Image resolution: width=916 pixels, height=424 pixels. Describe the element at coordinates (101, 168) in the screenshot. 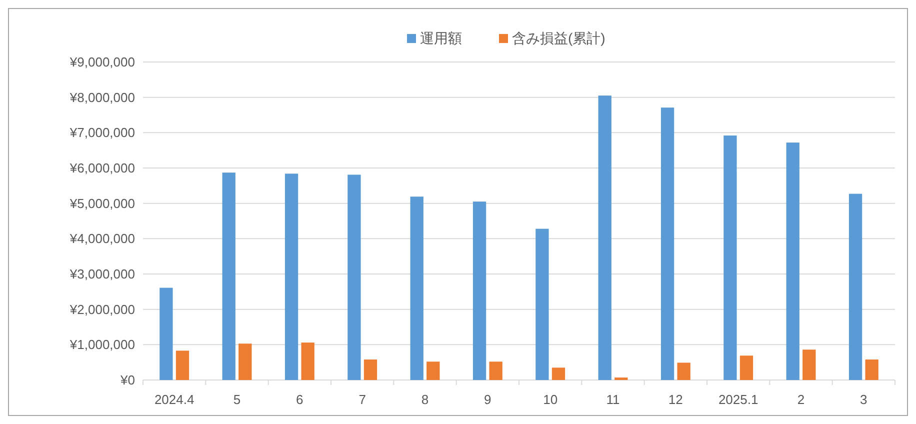

I see `y-tick-label: ¥6,000,000` at that location.